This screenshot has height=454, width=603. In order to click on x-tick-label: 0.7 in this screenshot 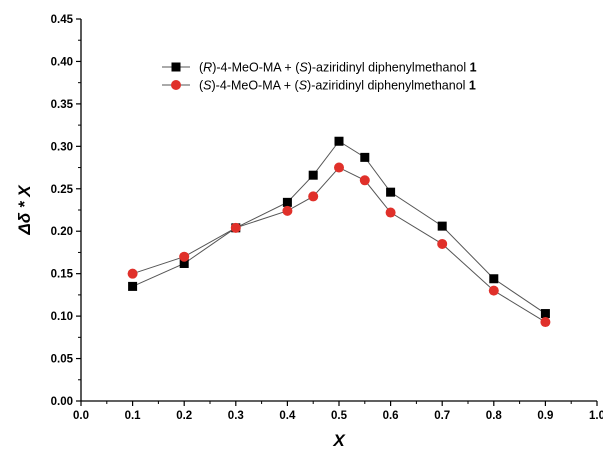, I will do `click(442, 416)`.